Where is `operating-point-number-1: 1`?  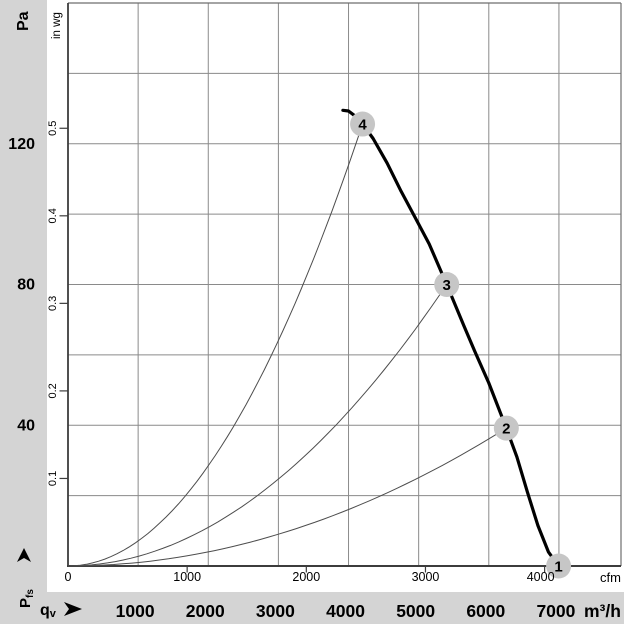 operating-point-number-1: 1 is located at coordinates (558, 567).